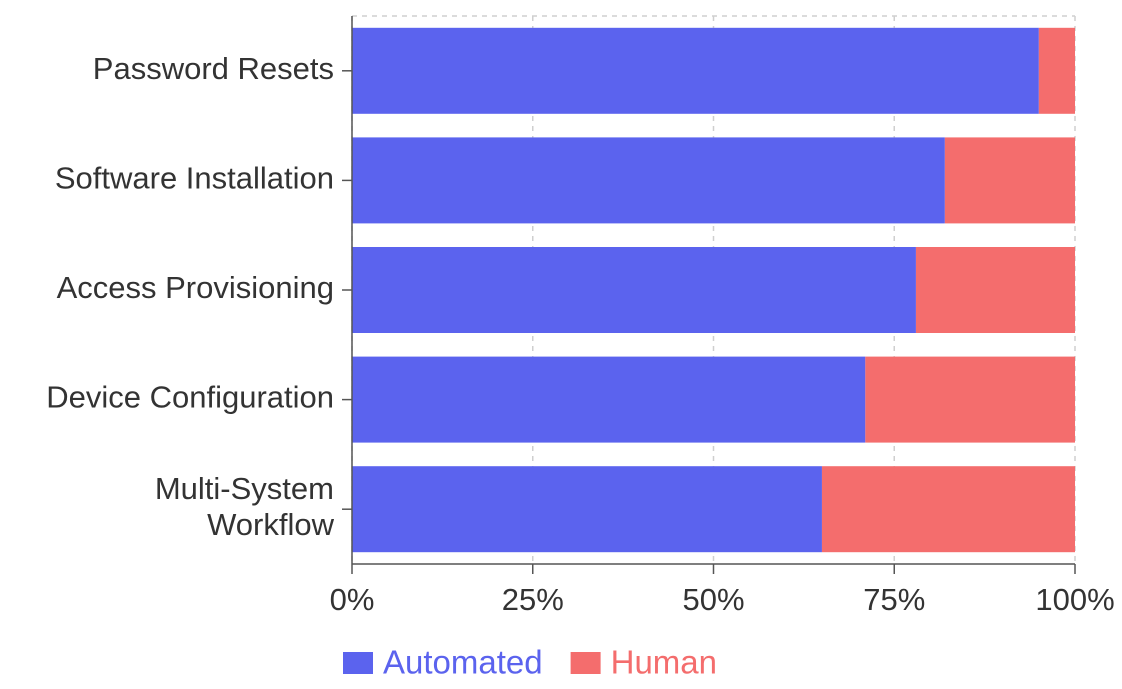  What do you see at coordinates (1074, 599) in the screenshot?
I see `x-tick-label: 100%` at bounding box center [1074, 599].